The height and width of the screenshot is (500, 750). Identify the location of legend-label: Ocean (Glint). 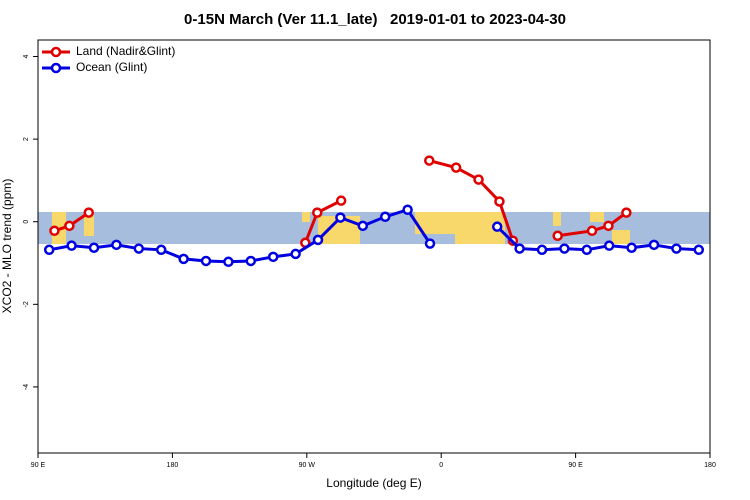
(111, 67).